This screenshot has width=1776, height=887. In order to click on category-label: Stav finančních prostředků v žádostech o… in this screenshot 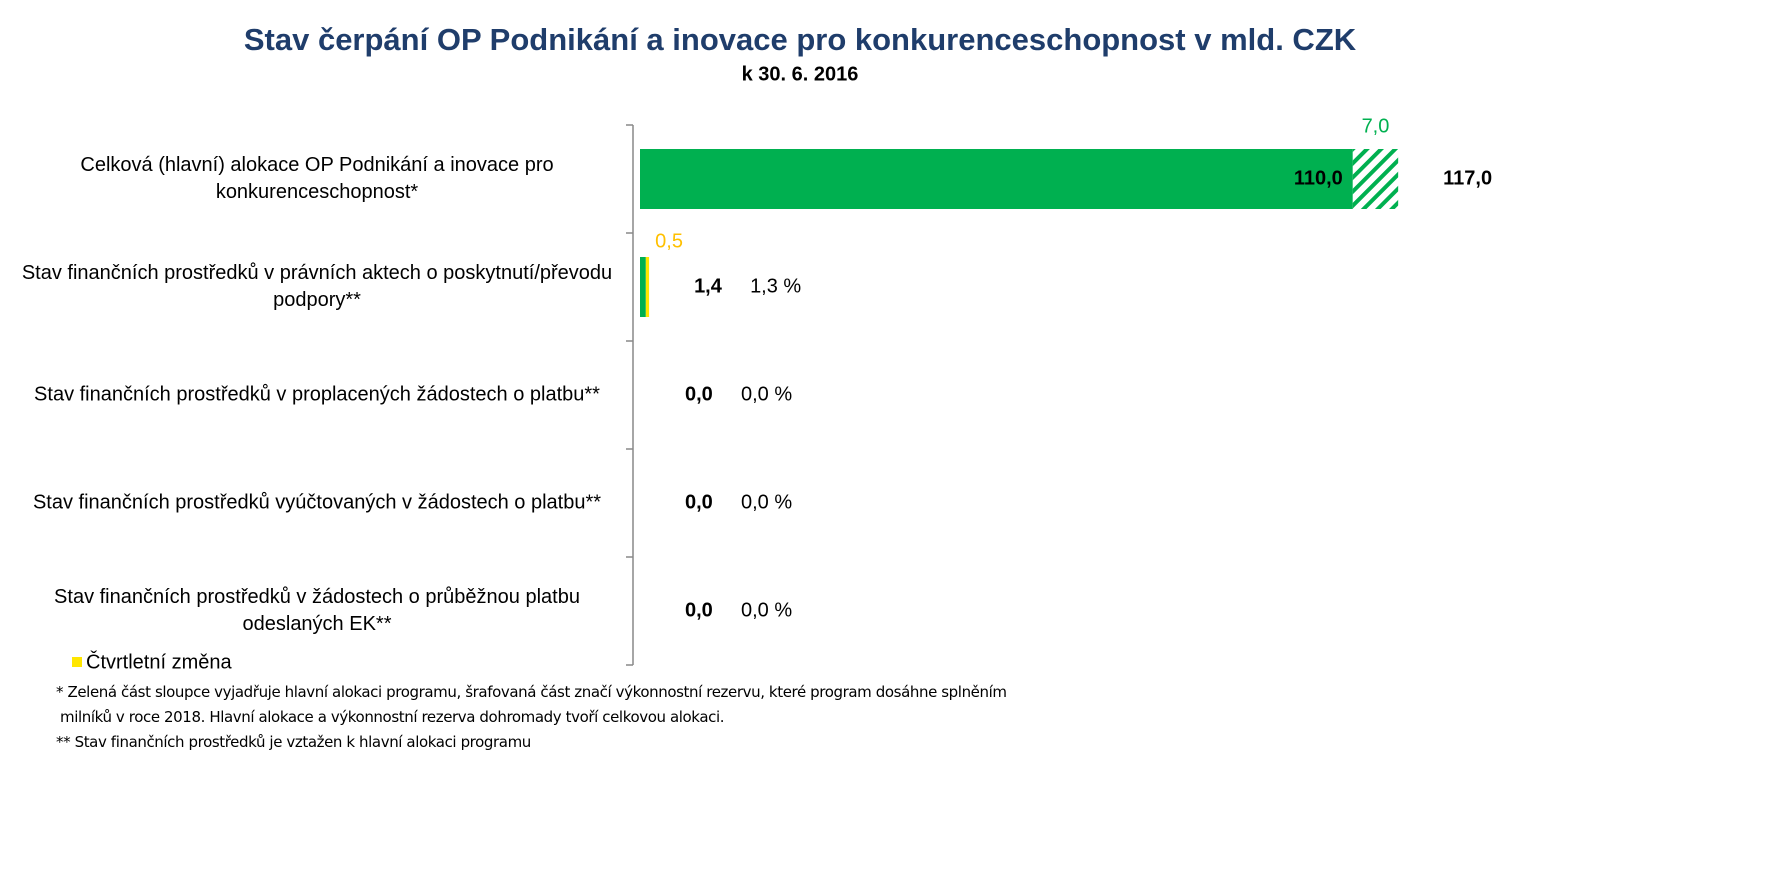, I will do `click(317, 610)`.